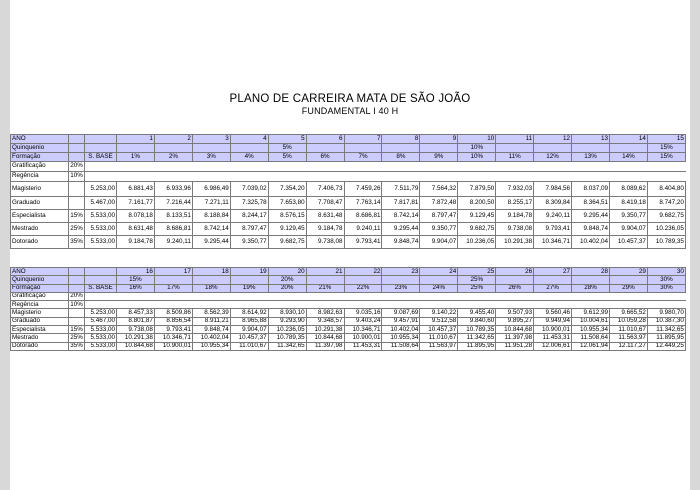 The height and width of the screenshot is (490, 700). Describe the element at coordinates (439, 288) in the screenshot. I see `formacao-cell: 24%` at that location.